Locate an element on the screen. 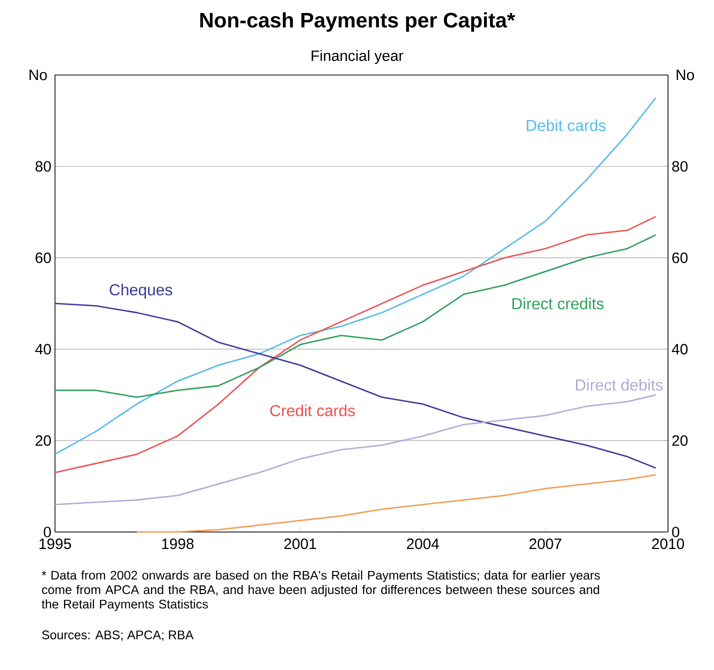 This screenshot has height=670, width=714. y-tick-label: 0 is located at coordinates (47, 532).